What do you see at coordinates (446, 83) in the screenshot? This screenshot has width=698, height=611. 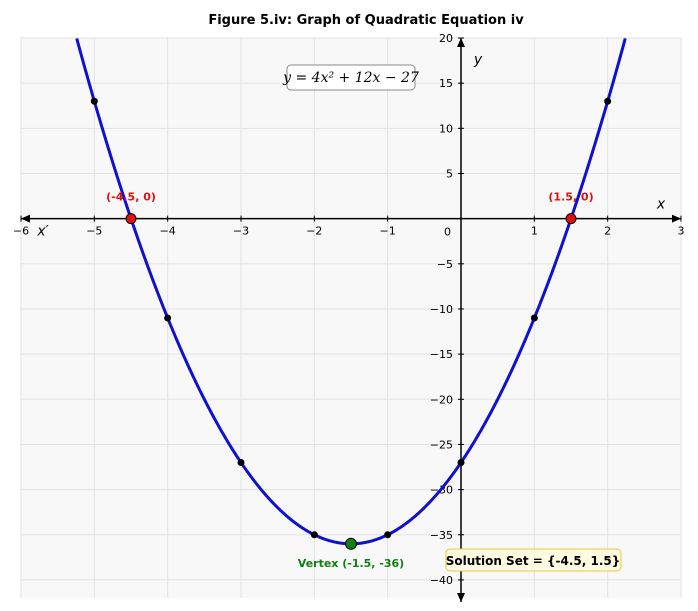 I see `y-tick-label: 15` at bounding box center [446, 83].